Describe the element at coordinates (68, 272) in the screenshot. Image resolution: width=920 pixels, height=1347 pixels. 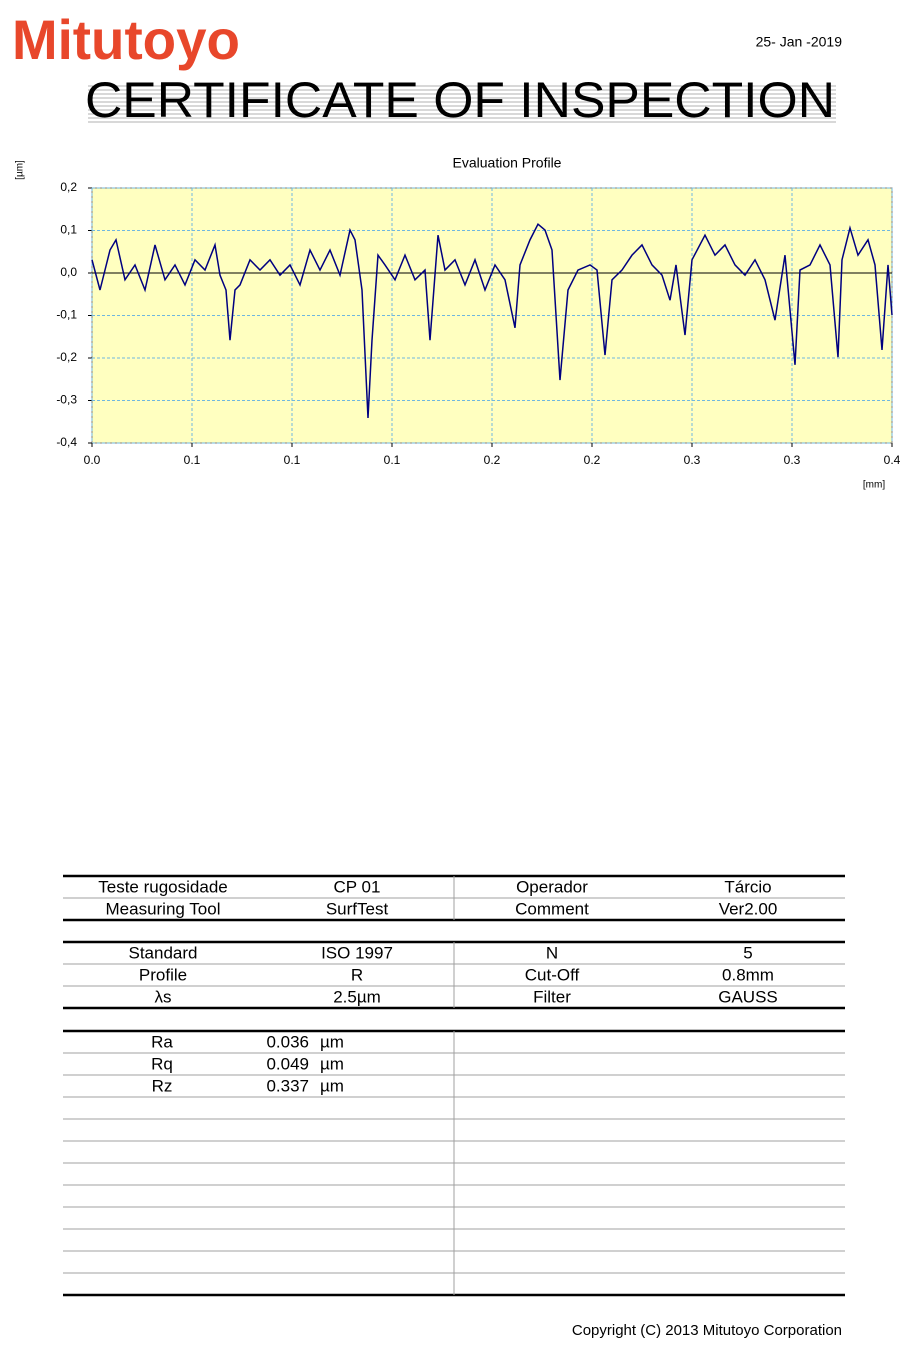
I see `y-tick-label: 0,0` at that location.